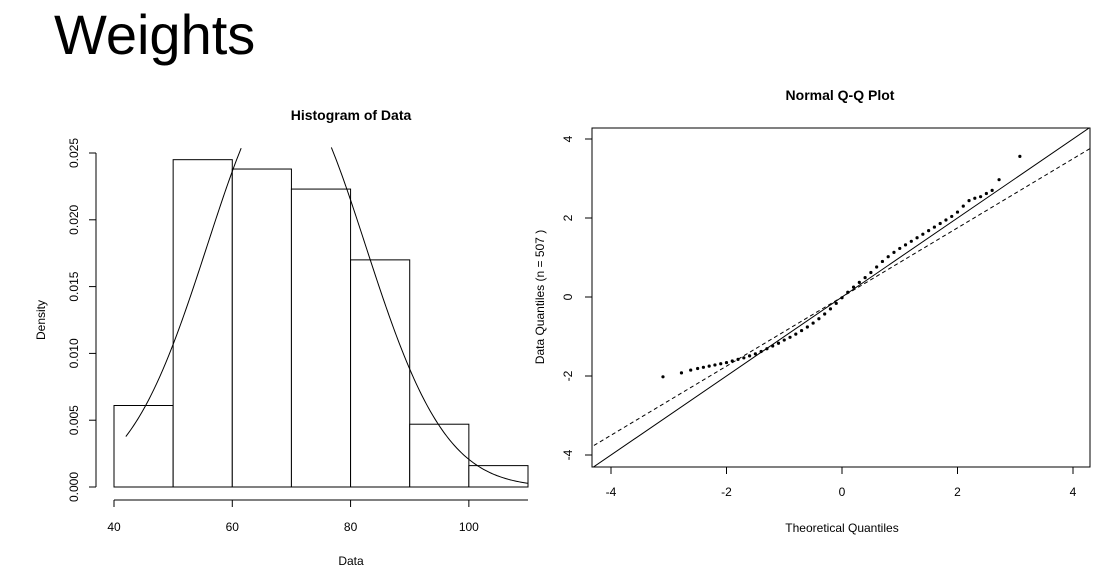 The width and height of the screenshot is (1110, 588). I want to click on qq-y-tick-label-3: 0, so click(568, 296).